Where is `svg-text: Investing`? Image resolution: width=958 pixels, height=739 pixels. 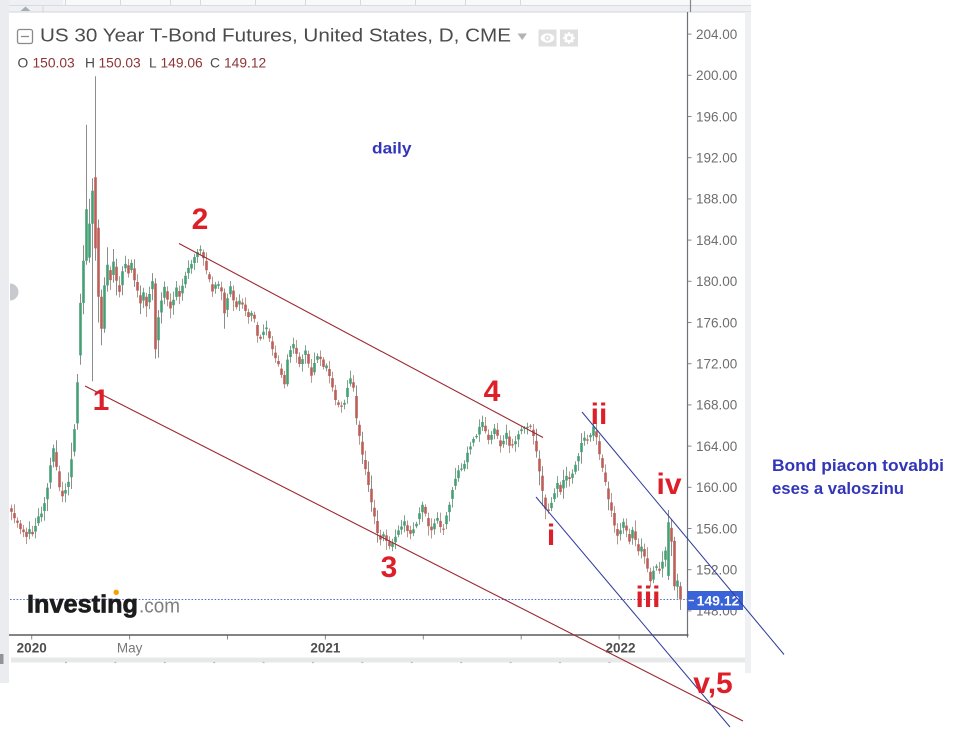
svg-text: Investing is located at coordinates (82, 605).